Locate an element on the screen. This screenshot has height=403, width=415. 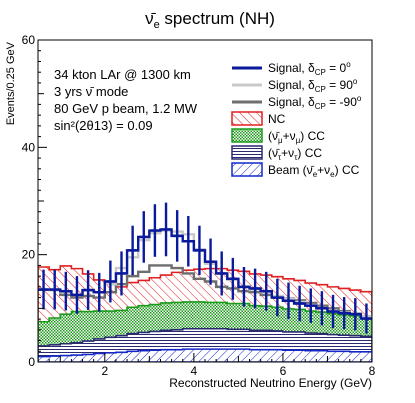
legend-label: (ν̄τ+ντ) CC is located at coordinates (295, 154).